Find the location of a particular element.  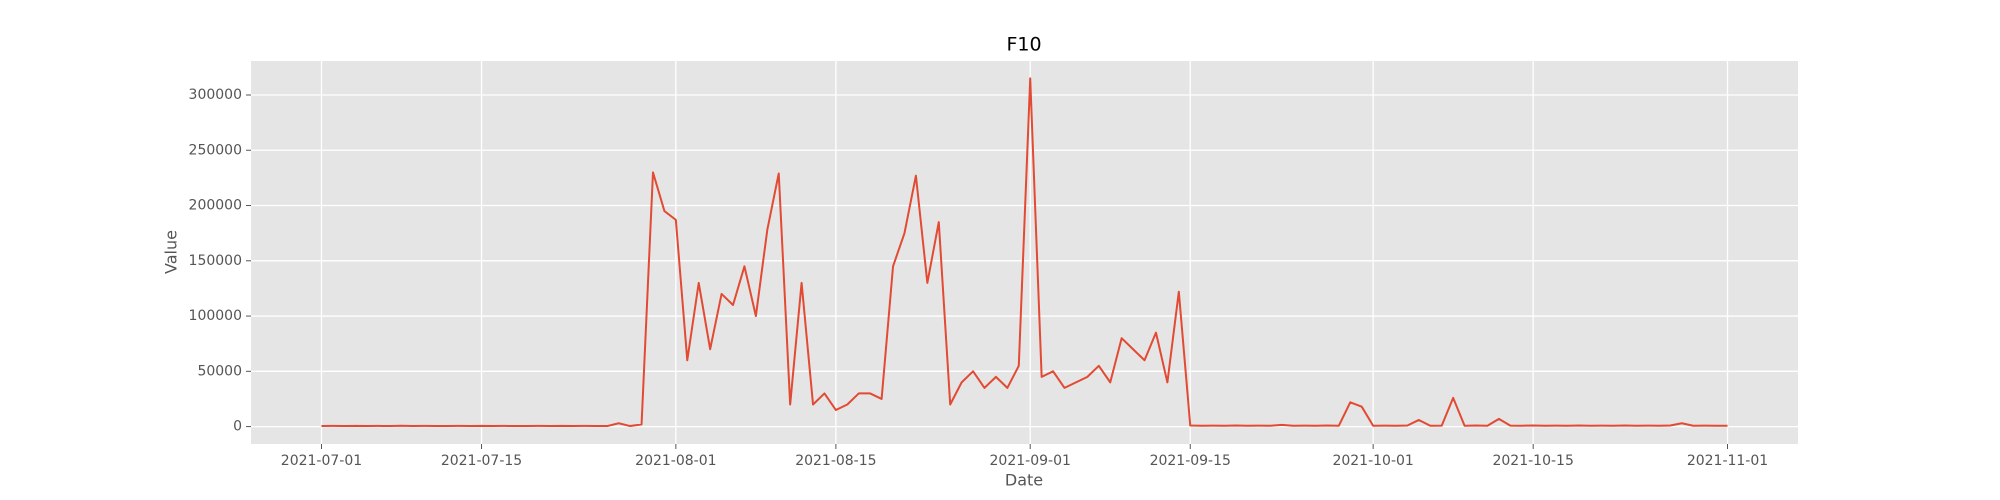

y-tick-label: 50000 is located at coordinates (219, 371).